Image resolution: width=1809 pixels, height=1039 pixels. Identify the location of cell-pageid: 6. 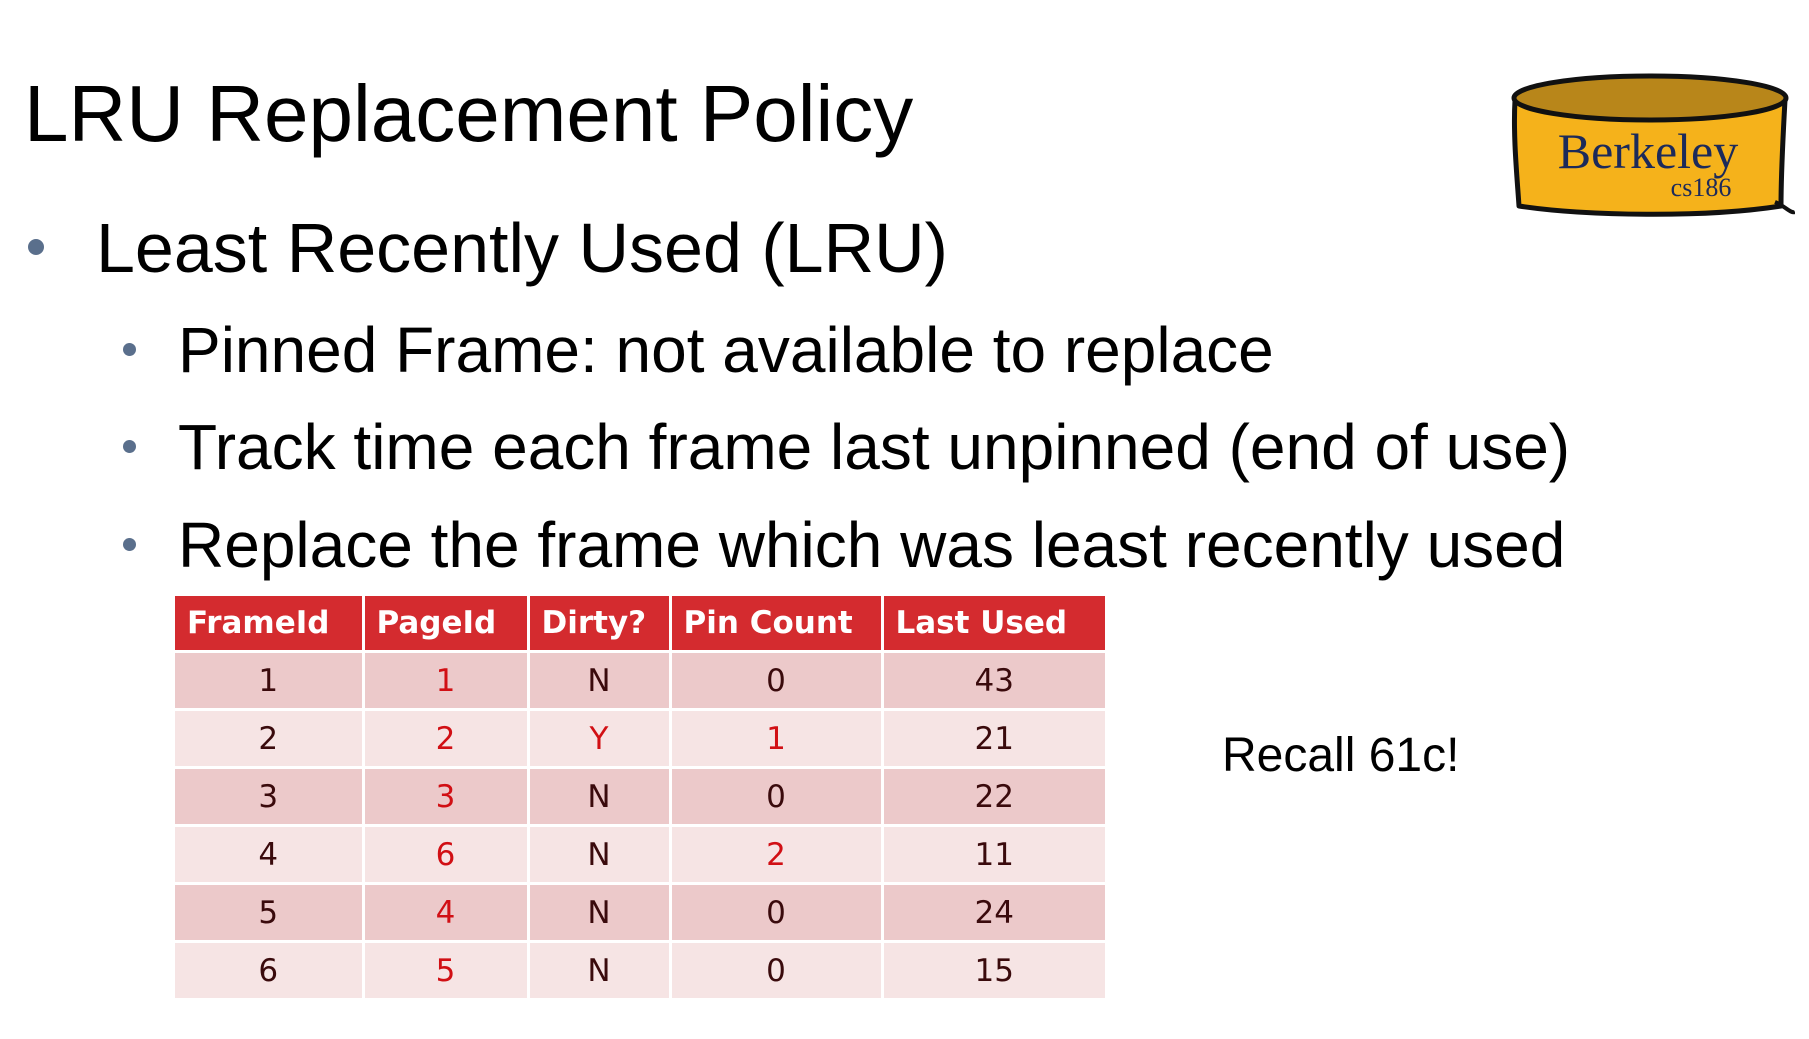
(446, 855).